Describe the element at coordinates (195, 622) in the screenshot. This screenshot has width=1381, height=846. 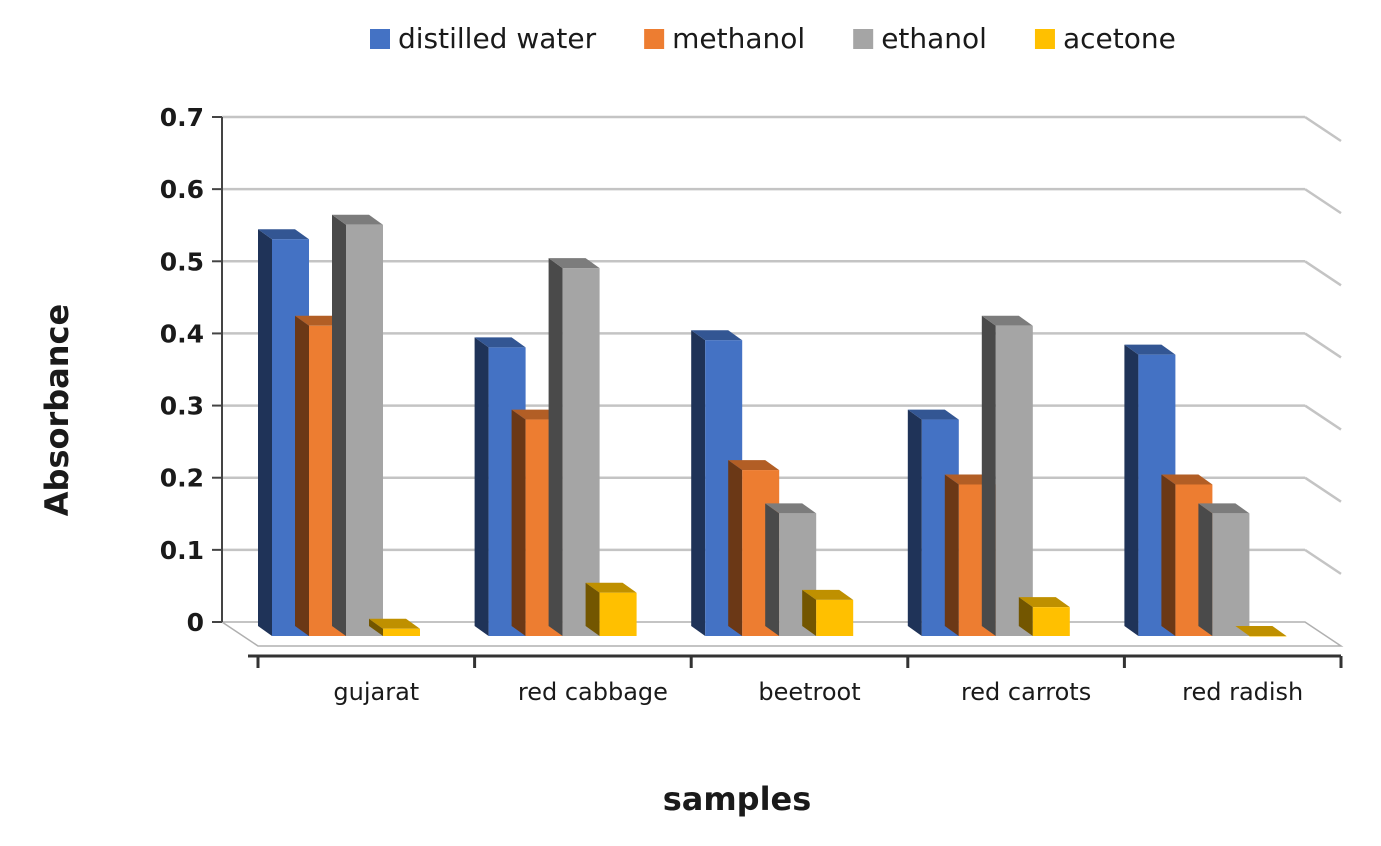
I see `y-tick-label: 0` at that location.